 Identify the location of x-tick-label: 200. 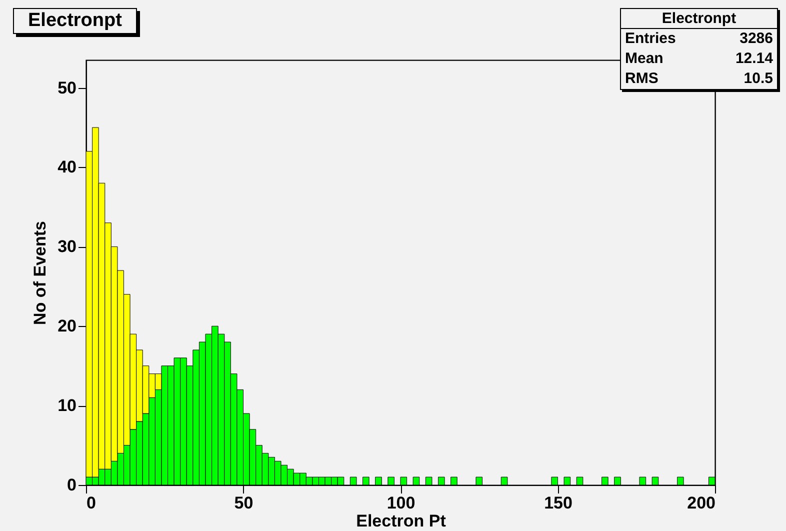
(701, 503).